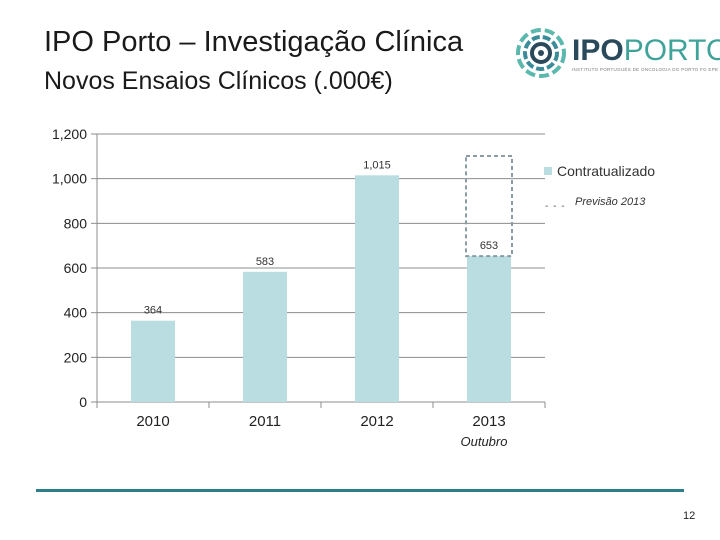 This screenshot has height=540, width=720. I want to click on legend-swatch-contratualizado, so click(548, 171).